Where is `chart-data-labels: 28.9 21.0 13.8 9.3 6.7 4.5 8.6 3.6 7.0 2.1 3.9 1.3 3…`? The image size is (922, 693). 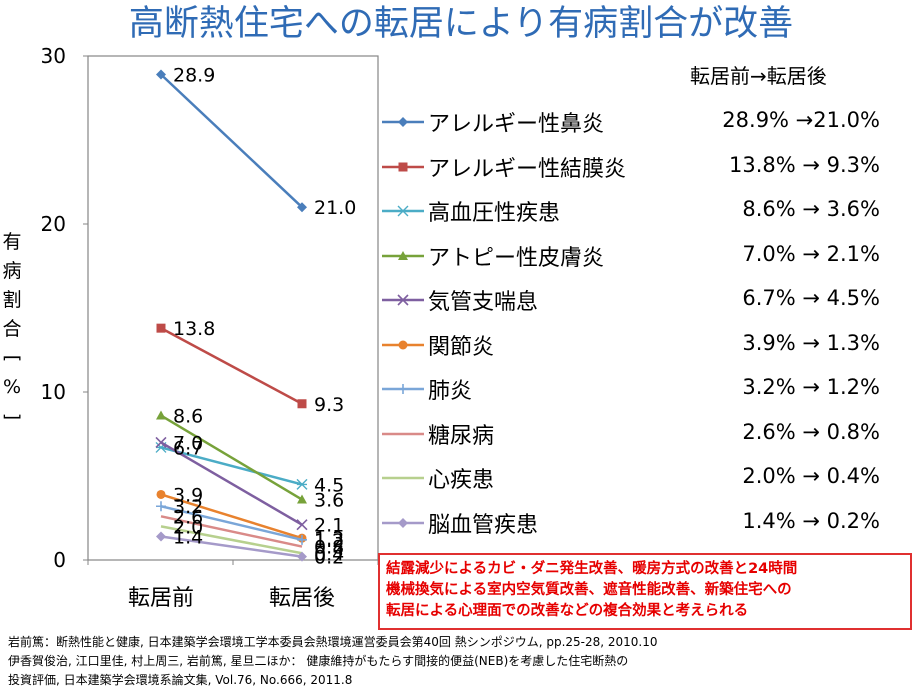
chart-data-labels: 28.9 21.0 13.8 9.3 6.7 4.5 8.6 3.6 7.0 2.1 3.9 1.3 3… is located at coordinates (264, 316).